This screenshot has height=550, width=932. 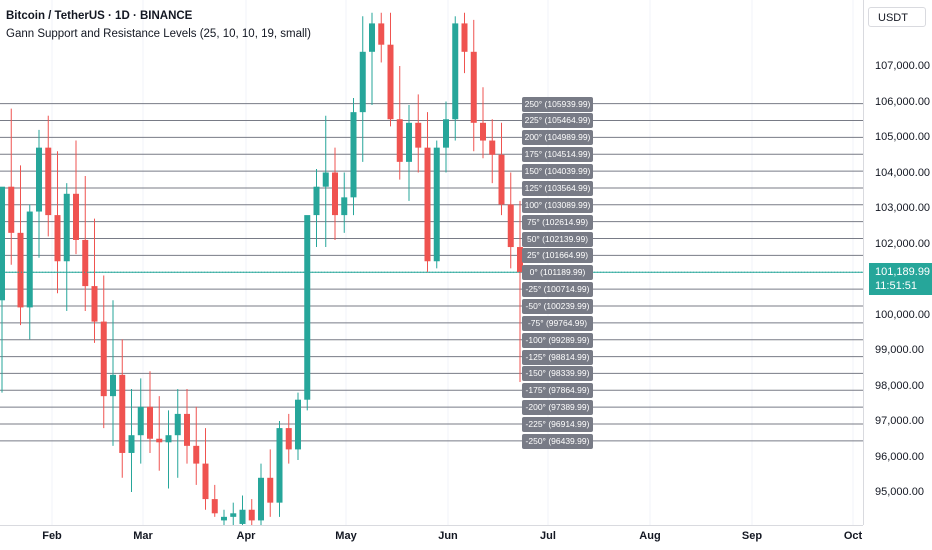 What do you see at coordinates (557, 121) in the screenshot?
I see `gann-level-label-1: 225° (105464.99)` at bounding box center [557, 121].